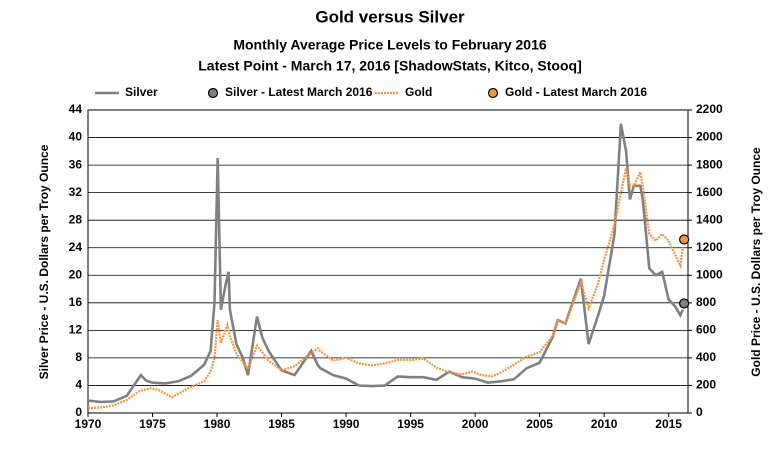 Image resolution: width=781 pixels, height=457 pixels. Describe the element at coordinates (76, 330) in the screenshot. I see `y-tick-label: 12` at that location.